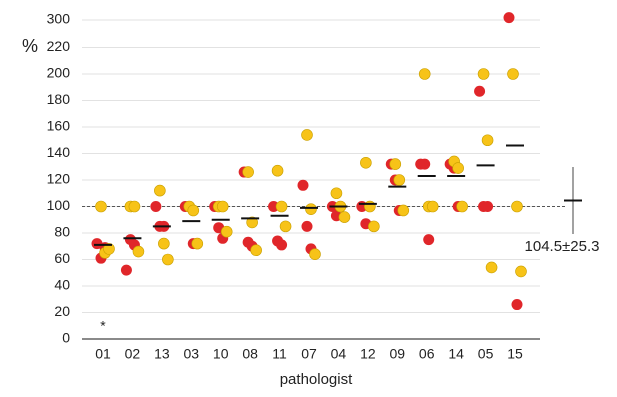 The width and height of the screenshot is (617, 397). I want to click on x-tick-label: 07, so click(309, 354).